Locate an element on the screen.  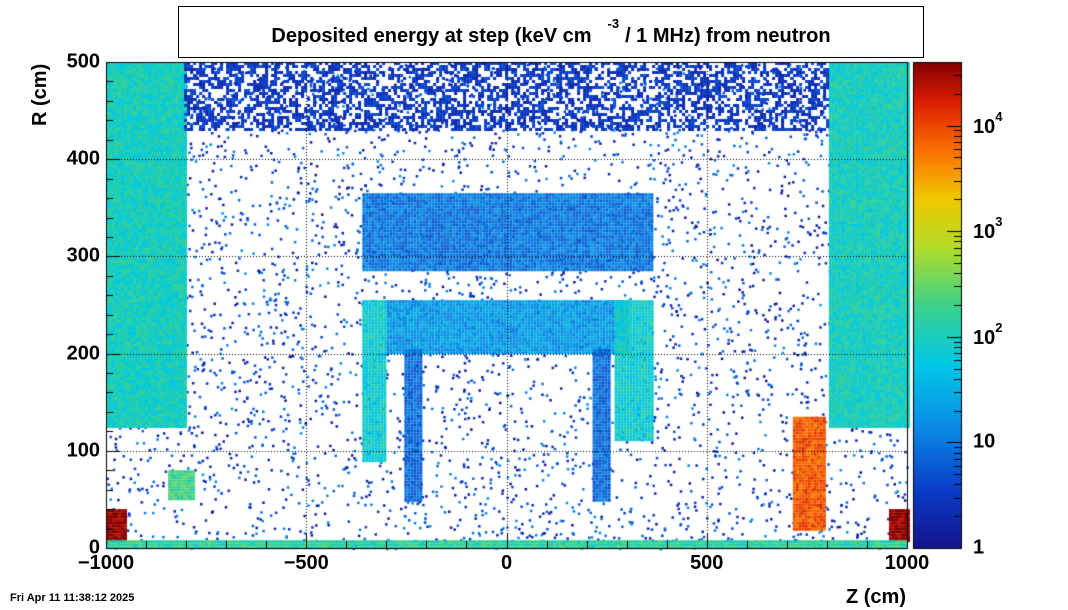
z-tick-base: 1 is located at coordinates (979, 547).